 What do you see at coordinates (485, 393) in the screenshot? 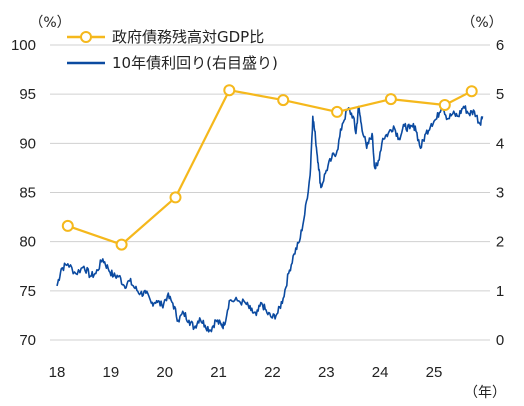
I see `x-axis-unit: （年）` at bounding box center [485, 393].